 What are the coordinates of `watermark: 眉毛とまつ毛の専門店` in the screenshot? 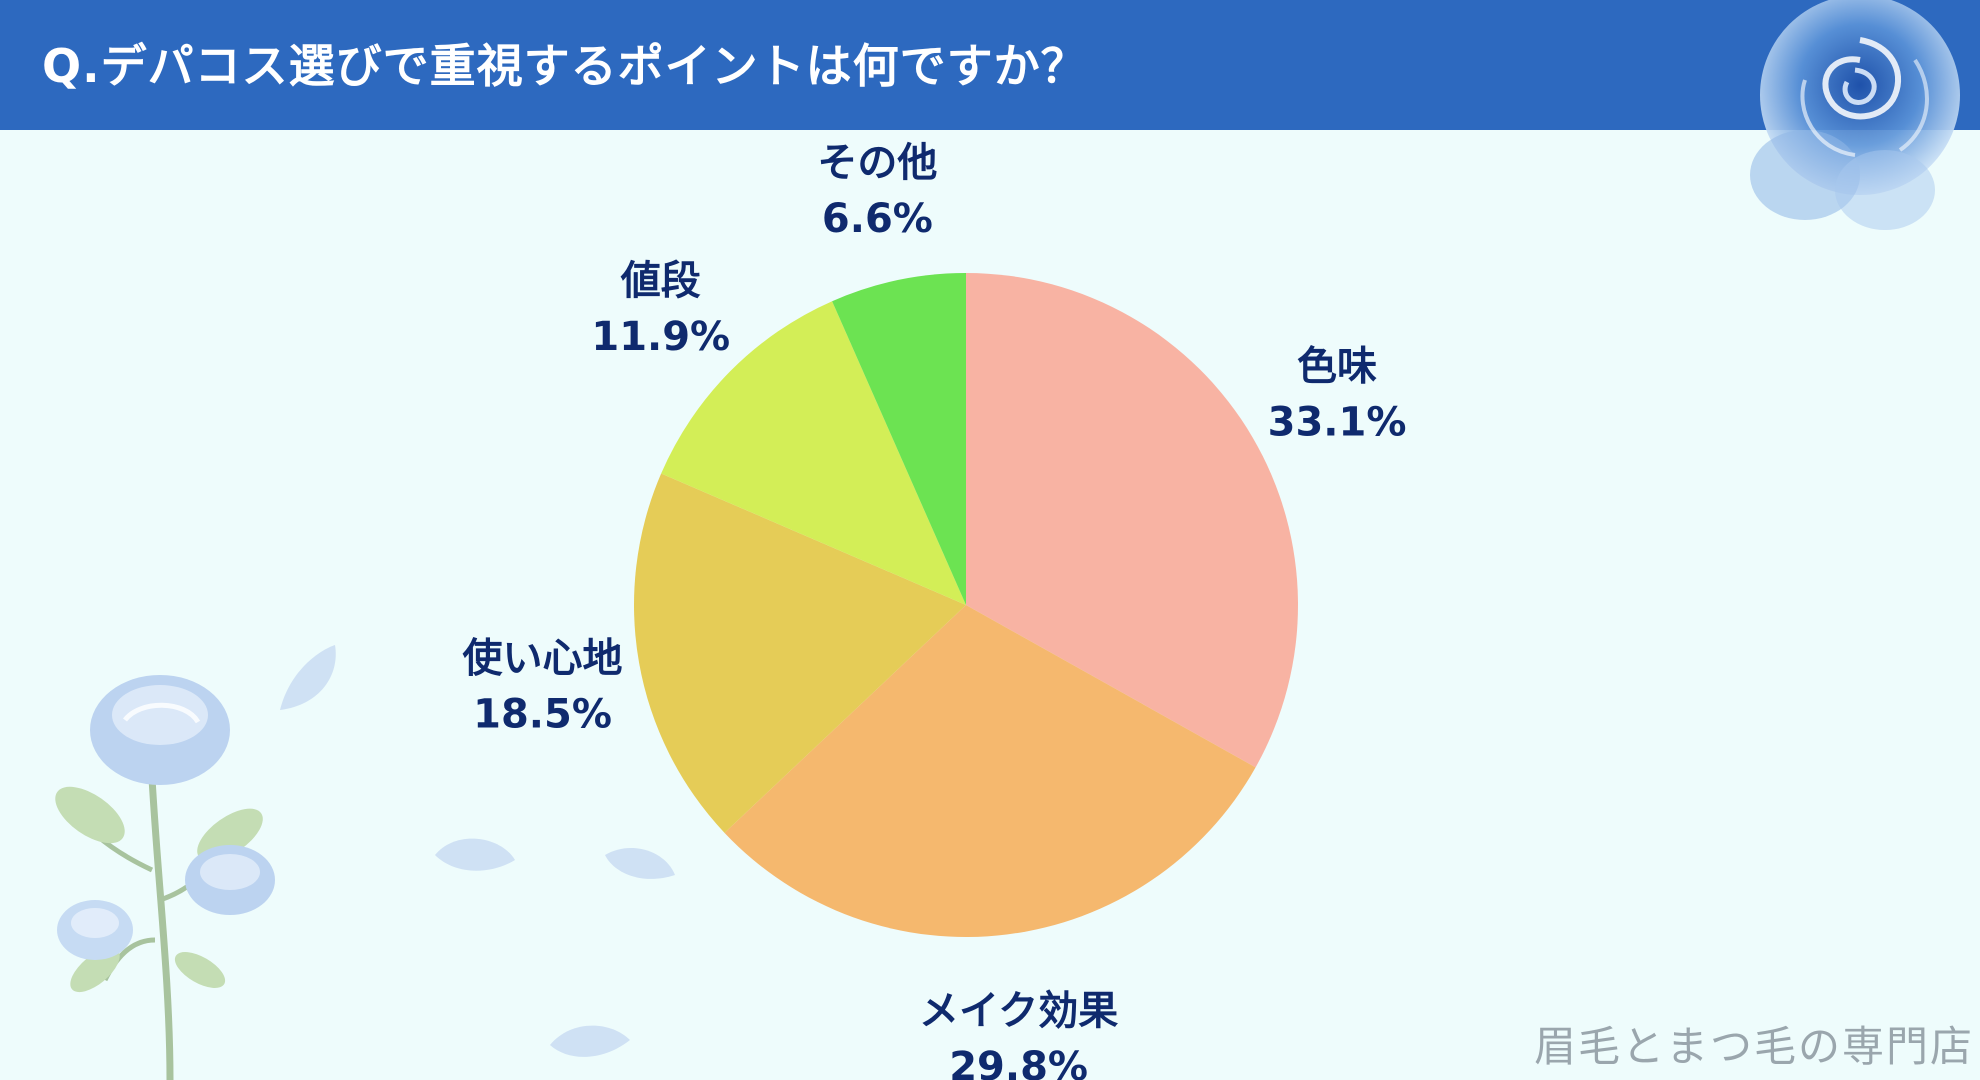 It's located at (1753, 1046).